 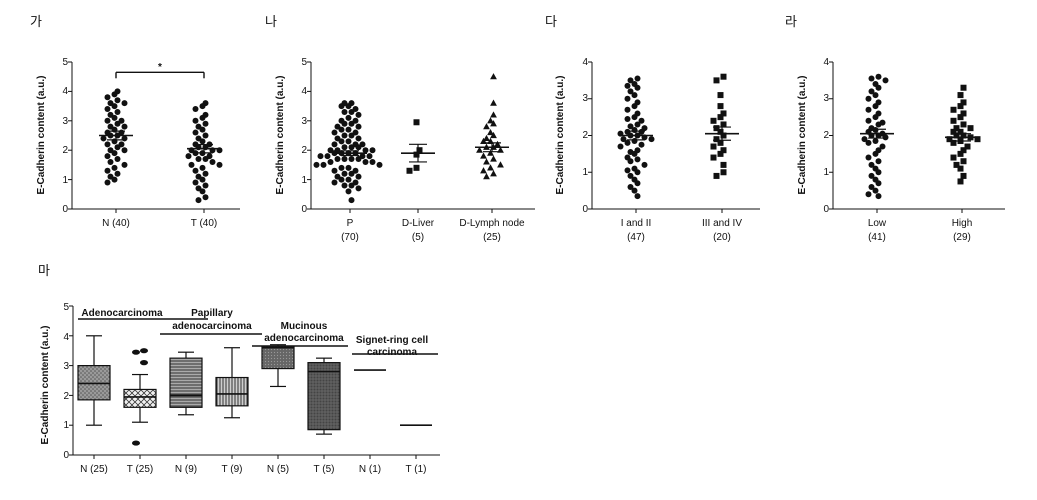 What do you see at coordinates (585, 98) in the screenshot?
I see `y-tick-label: 3` at bounding box center [585, 98].